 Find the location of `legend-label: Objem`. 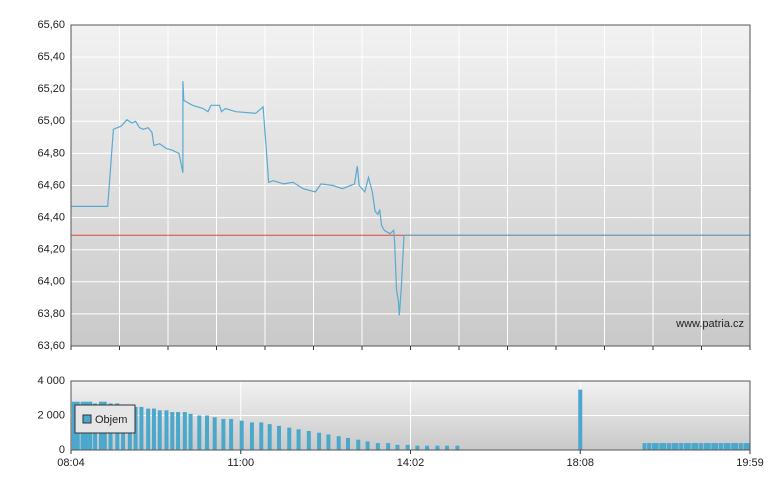

legend-label: Objem is located at coordinates (111, 420).